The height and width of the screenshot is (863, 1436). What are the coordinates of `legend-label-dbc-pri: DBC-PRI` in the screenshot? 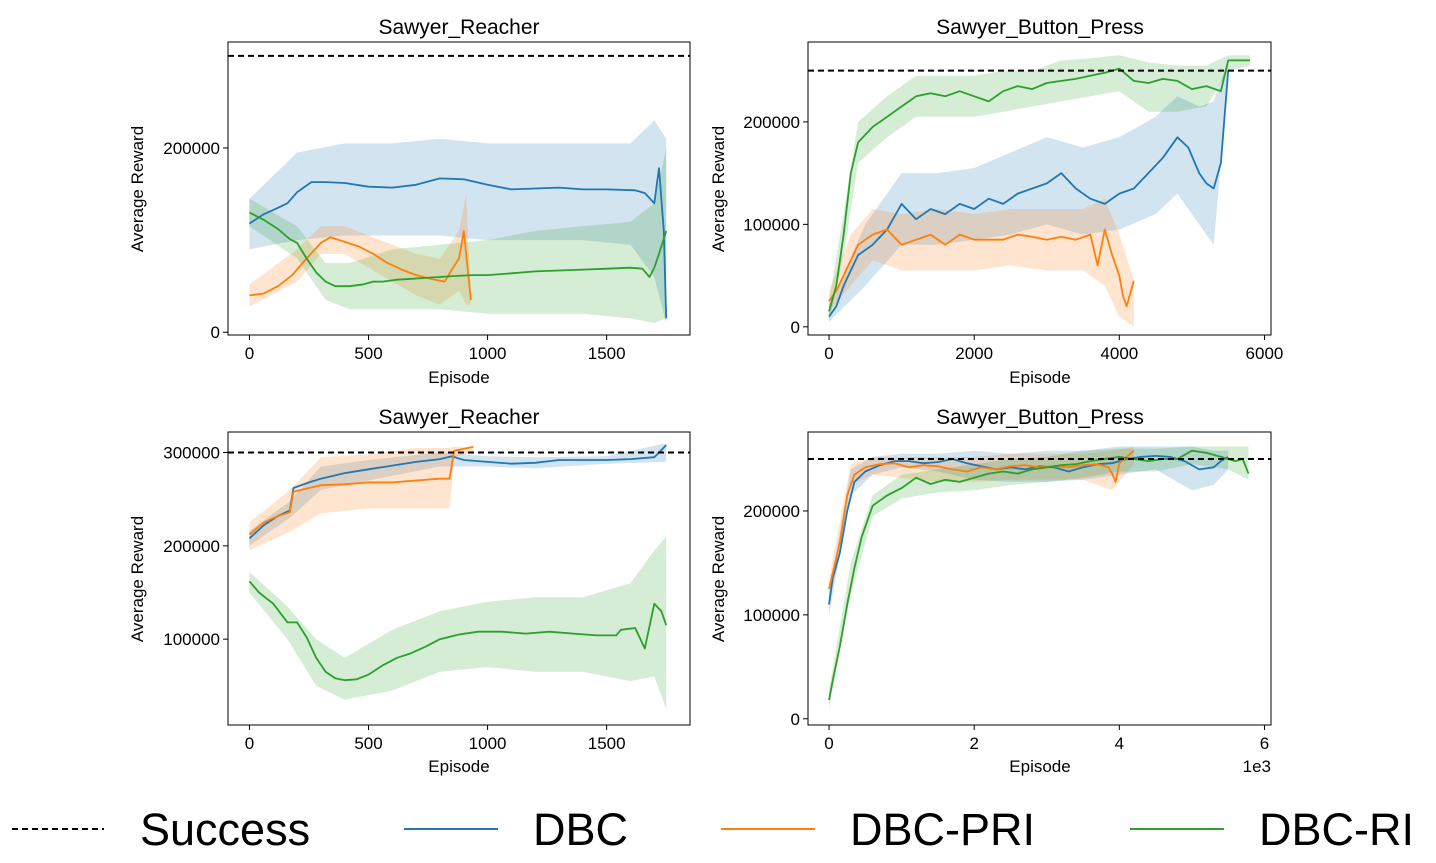 It's located at (942, 829).